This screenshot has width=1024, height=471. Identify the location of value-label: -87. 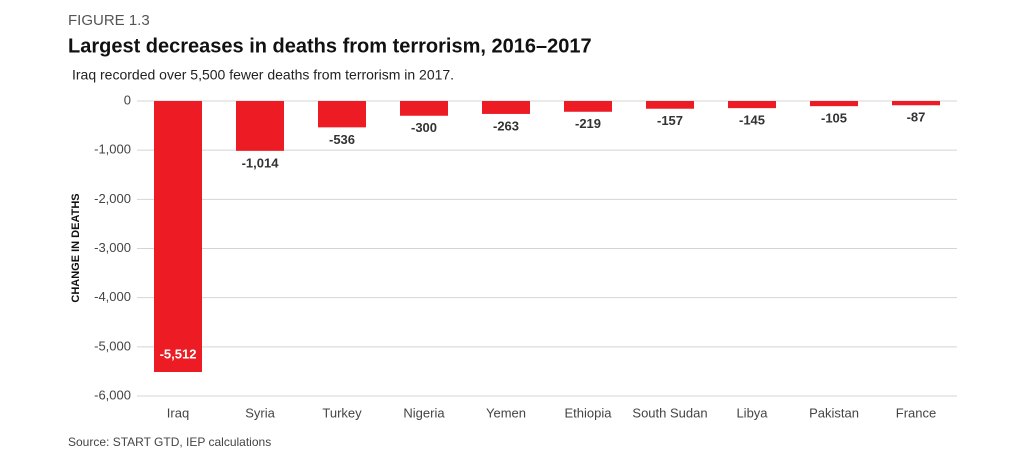
(916, 117).